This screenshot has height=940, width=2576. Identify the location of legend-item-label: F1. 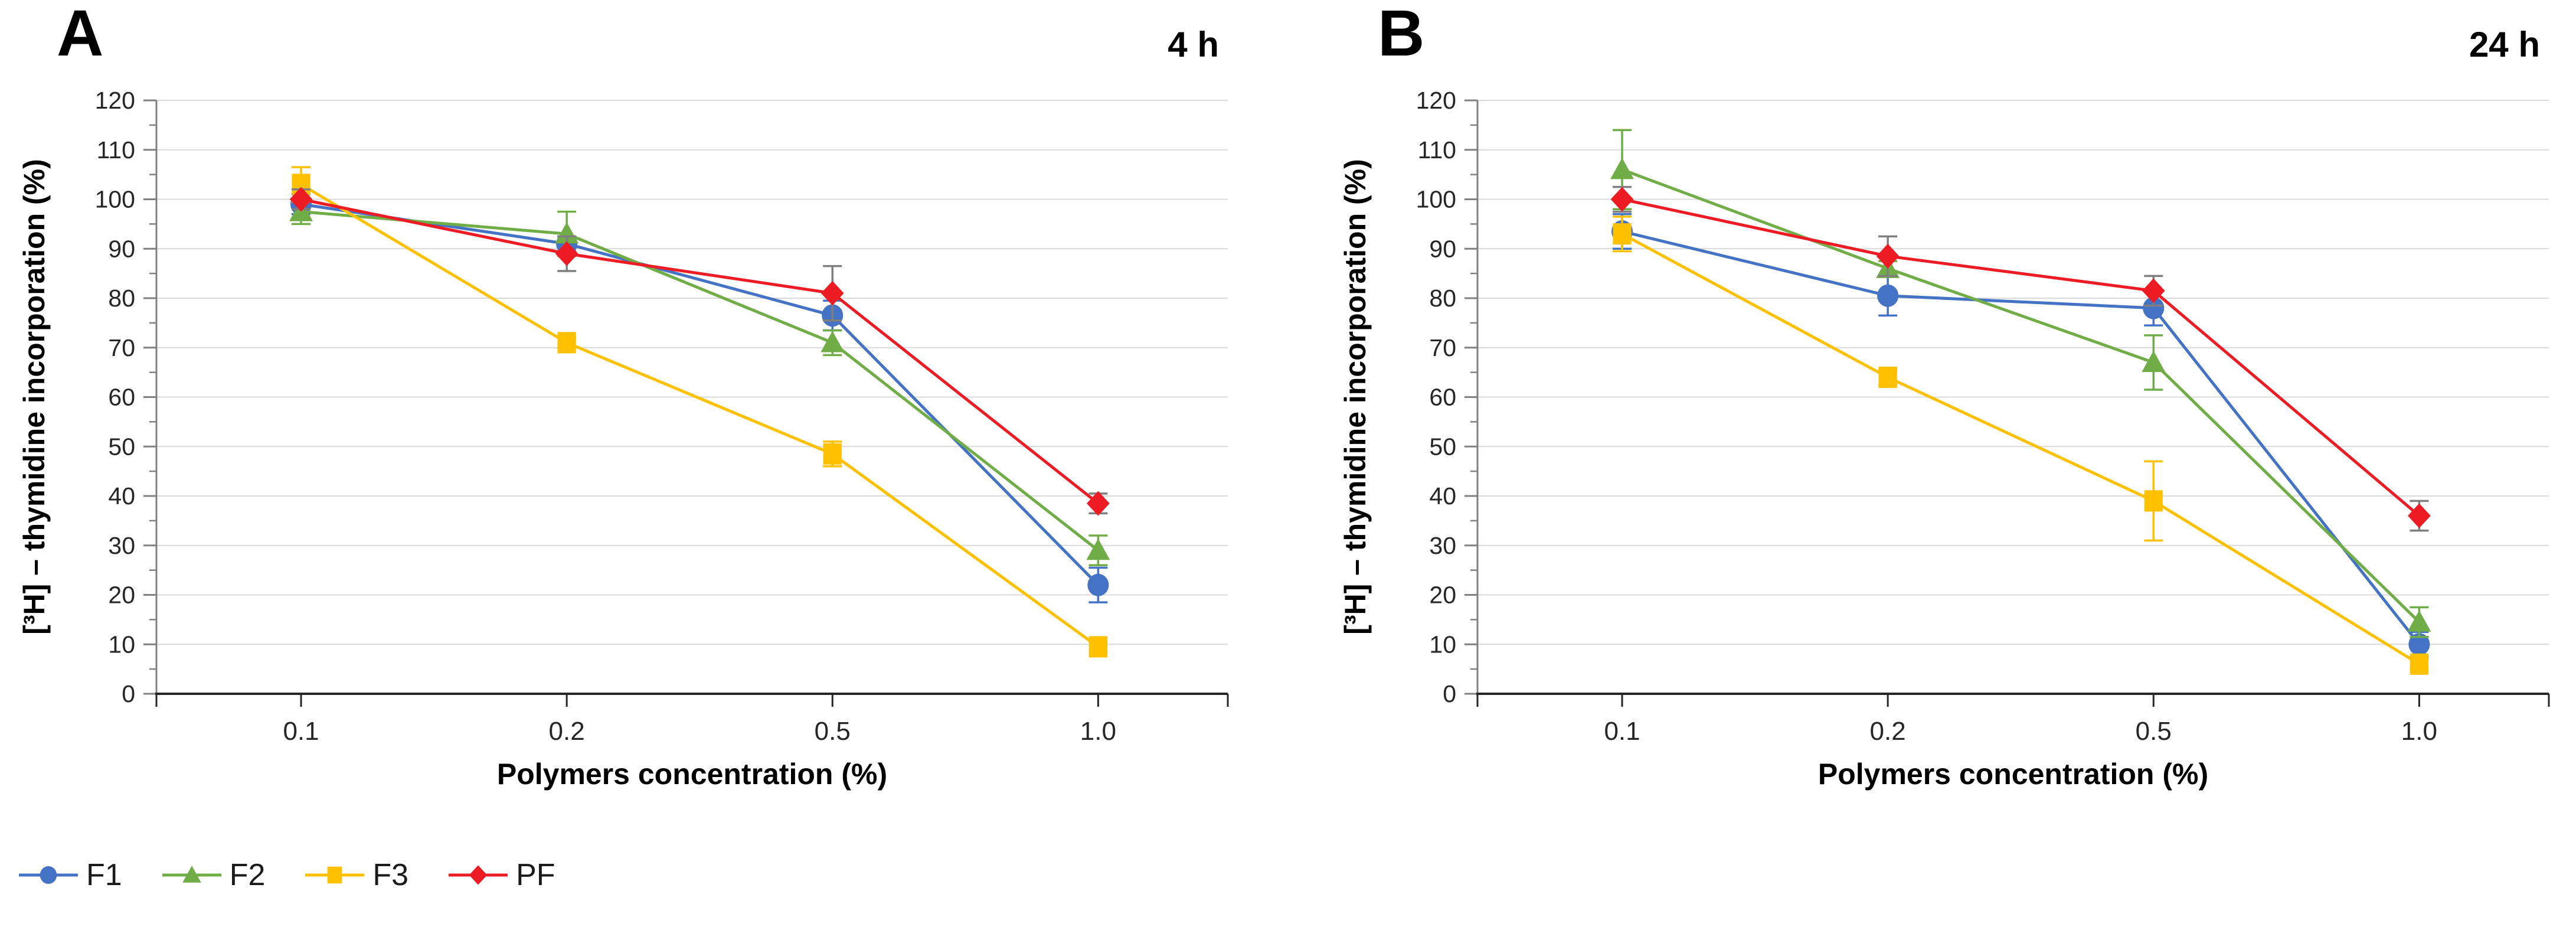
(104, 875).